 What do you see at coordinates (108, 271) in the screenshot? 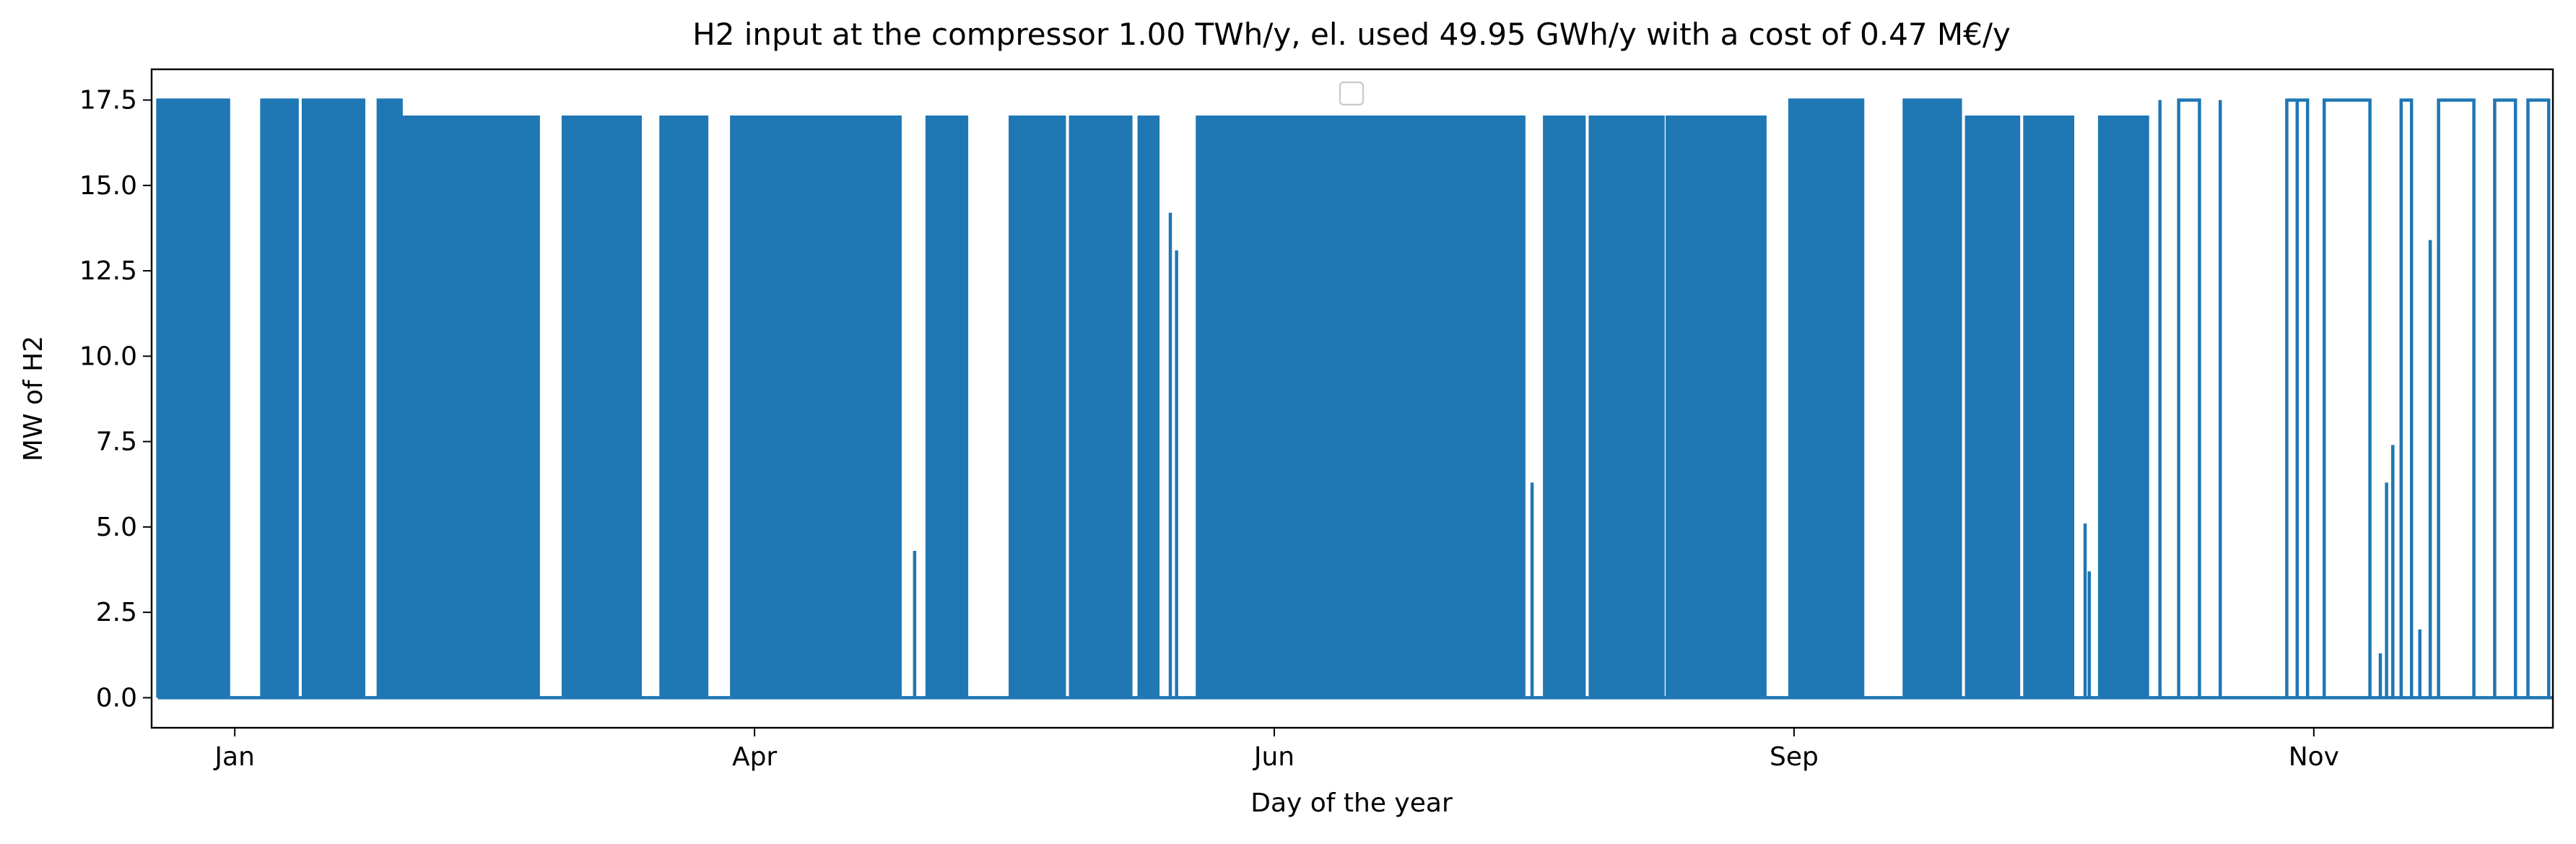
I see `y-tick-label: 12.5` at bounding box center [108, 271].